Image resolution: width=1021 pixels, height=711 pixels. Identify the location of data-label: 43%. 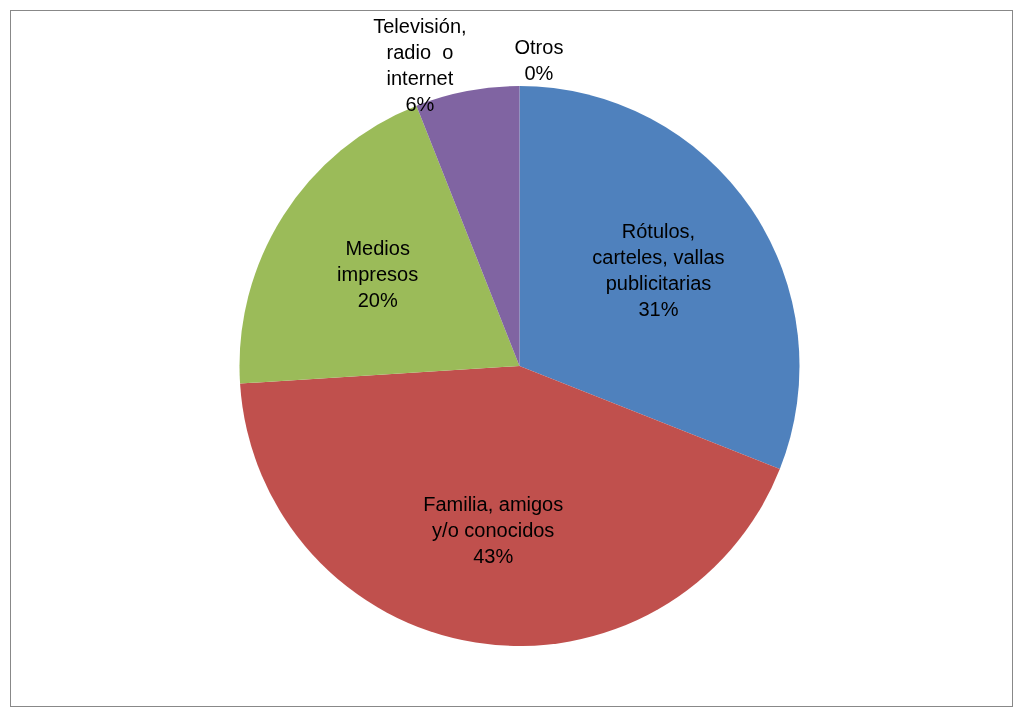
(493, 556).